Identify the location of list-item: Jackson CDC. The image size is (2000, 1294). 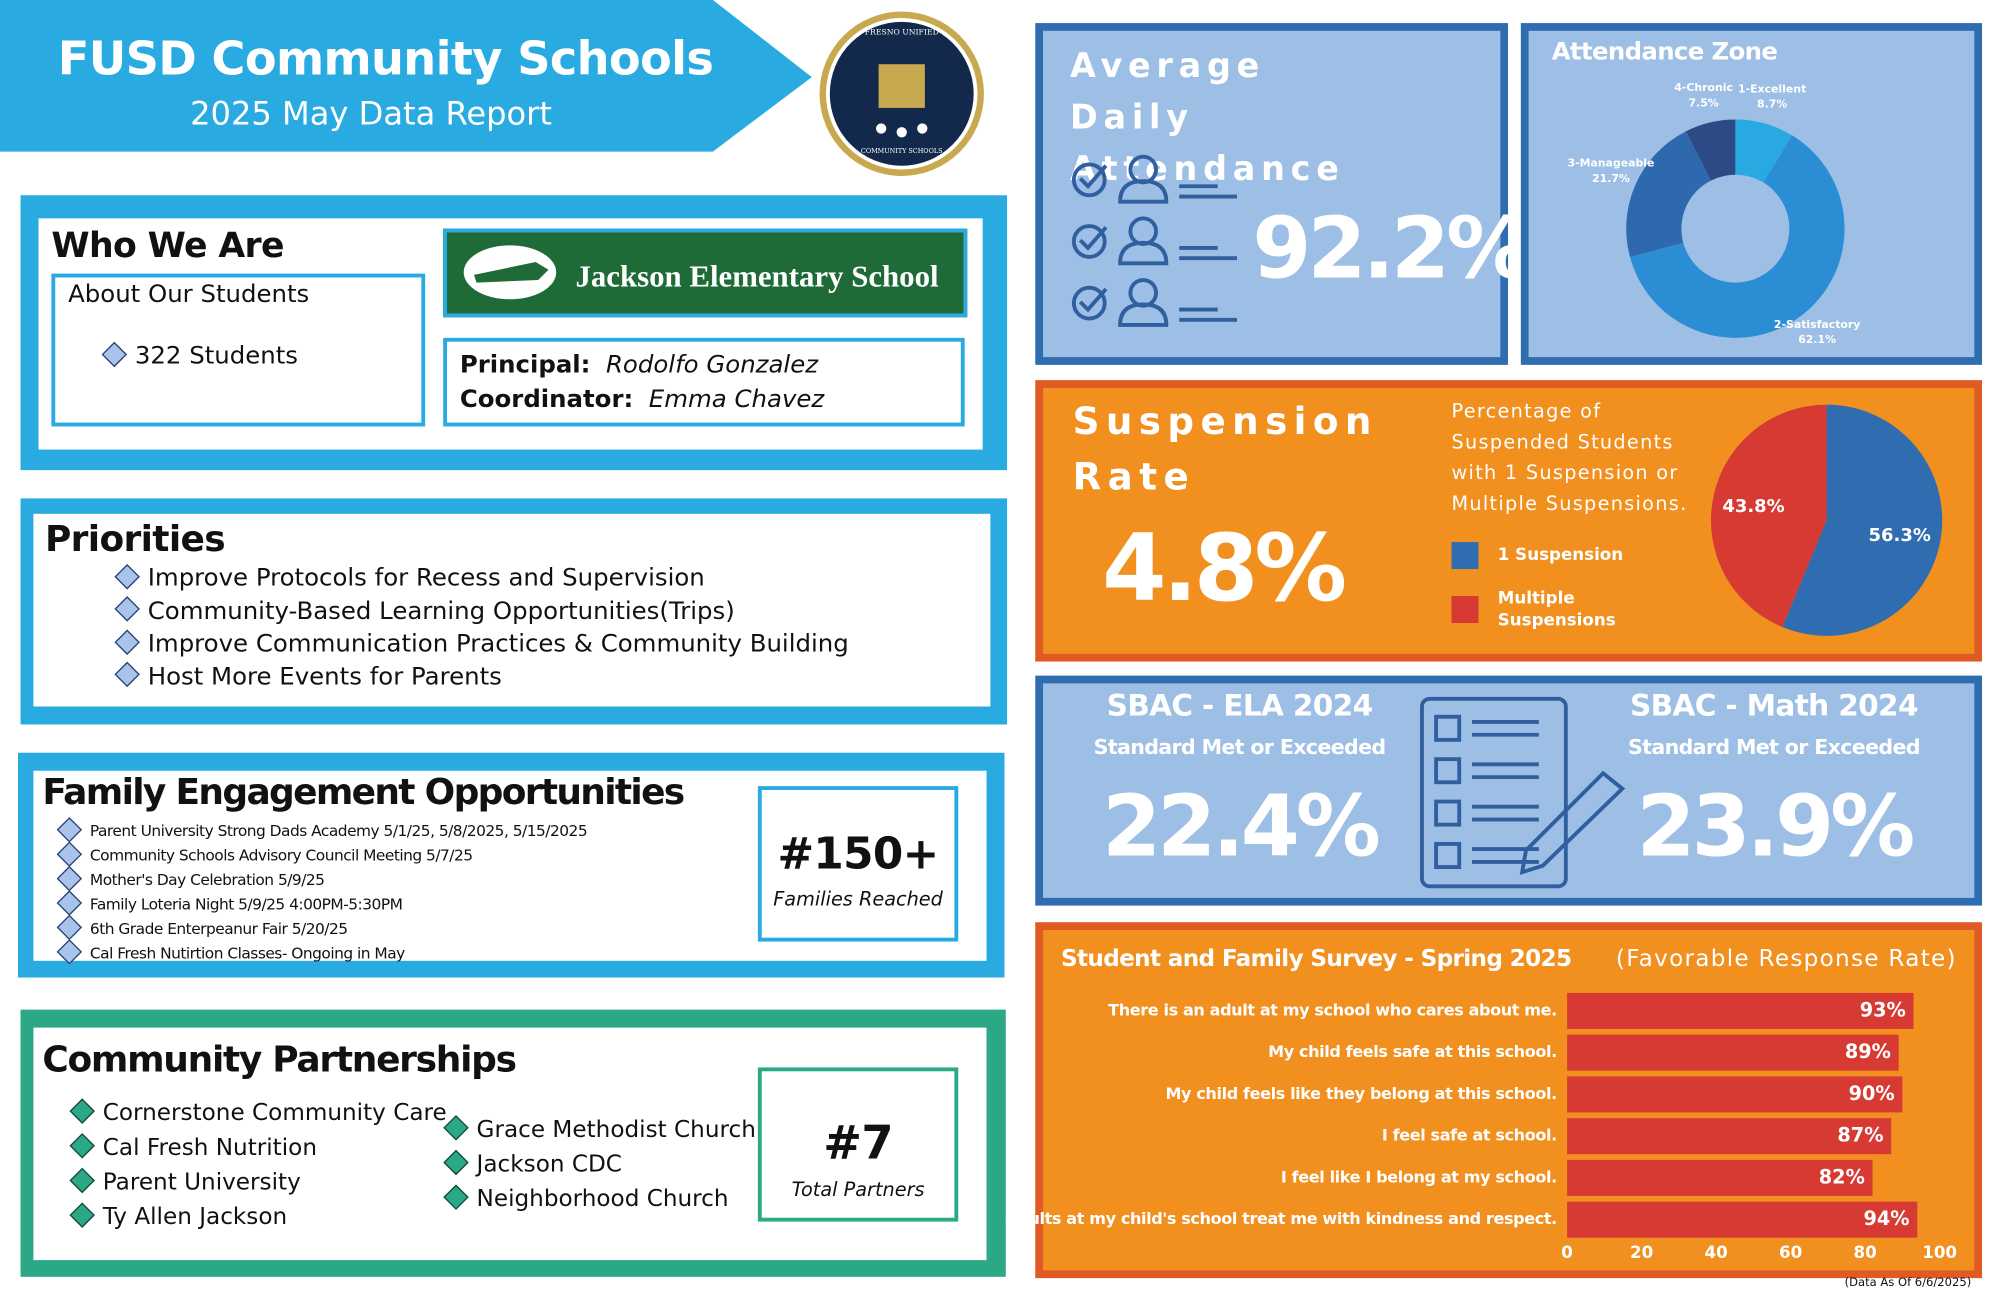
(599, 1164).